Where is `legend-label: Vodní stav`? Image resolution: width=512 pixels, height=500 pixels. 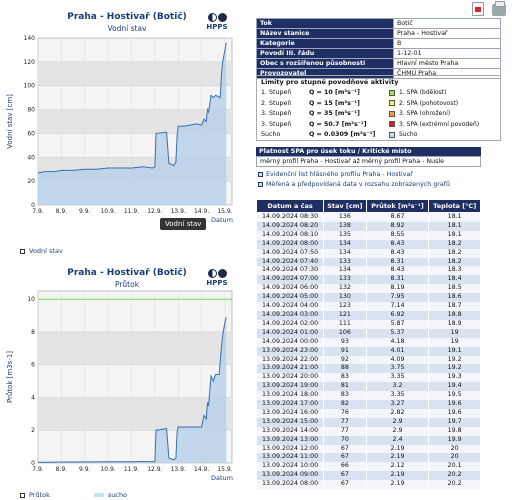
legend-label: Vodní stav is located at coordinates (46, 251).